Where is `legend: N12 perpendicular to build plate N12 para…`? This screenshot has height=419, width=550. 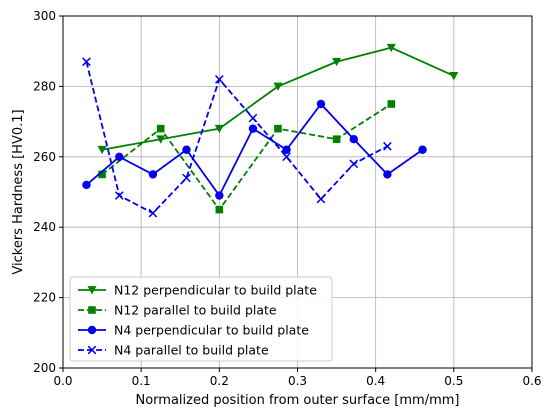
legend: N12 perpendicular to build plate N12 para… is located at coordinates (201, 319).